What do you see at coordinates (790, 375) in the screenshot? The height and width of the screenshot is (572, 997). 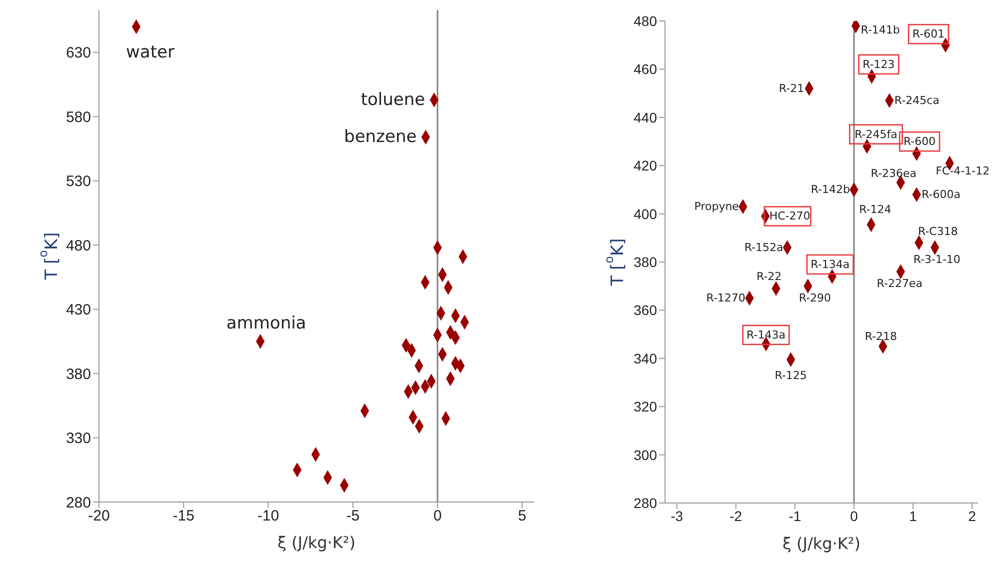 I see `annotation: R-125` at bounding box center [790, 375].